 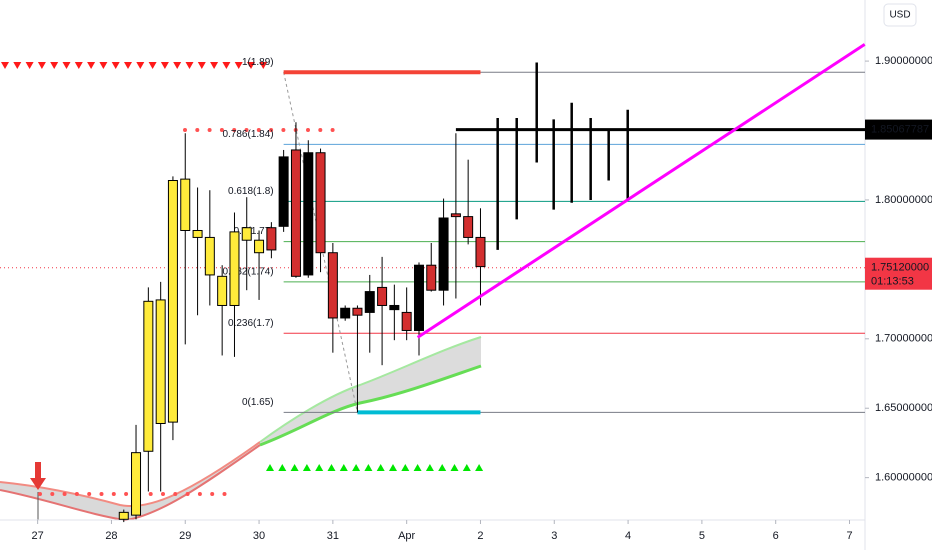 I want to click on currency-label: USD, so click(x=899, y=15).